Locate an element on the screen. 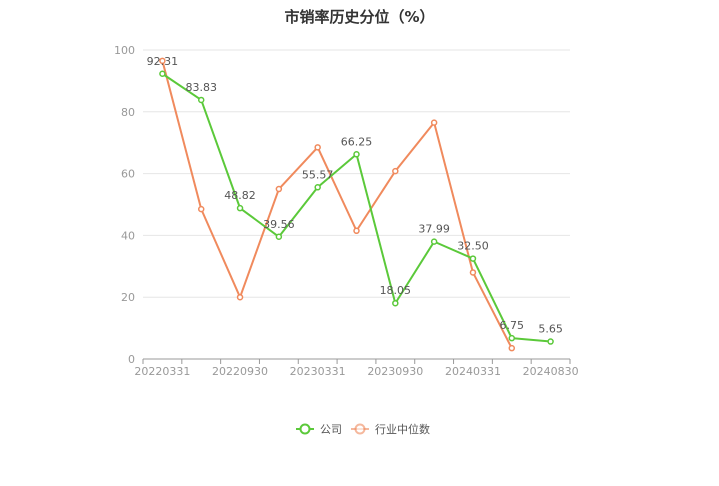 The height and width of the screenshot is (486, 719). legend-item-industry-median: 行业中位数 is located at coordinates (390, 429).